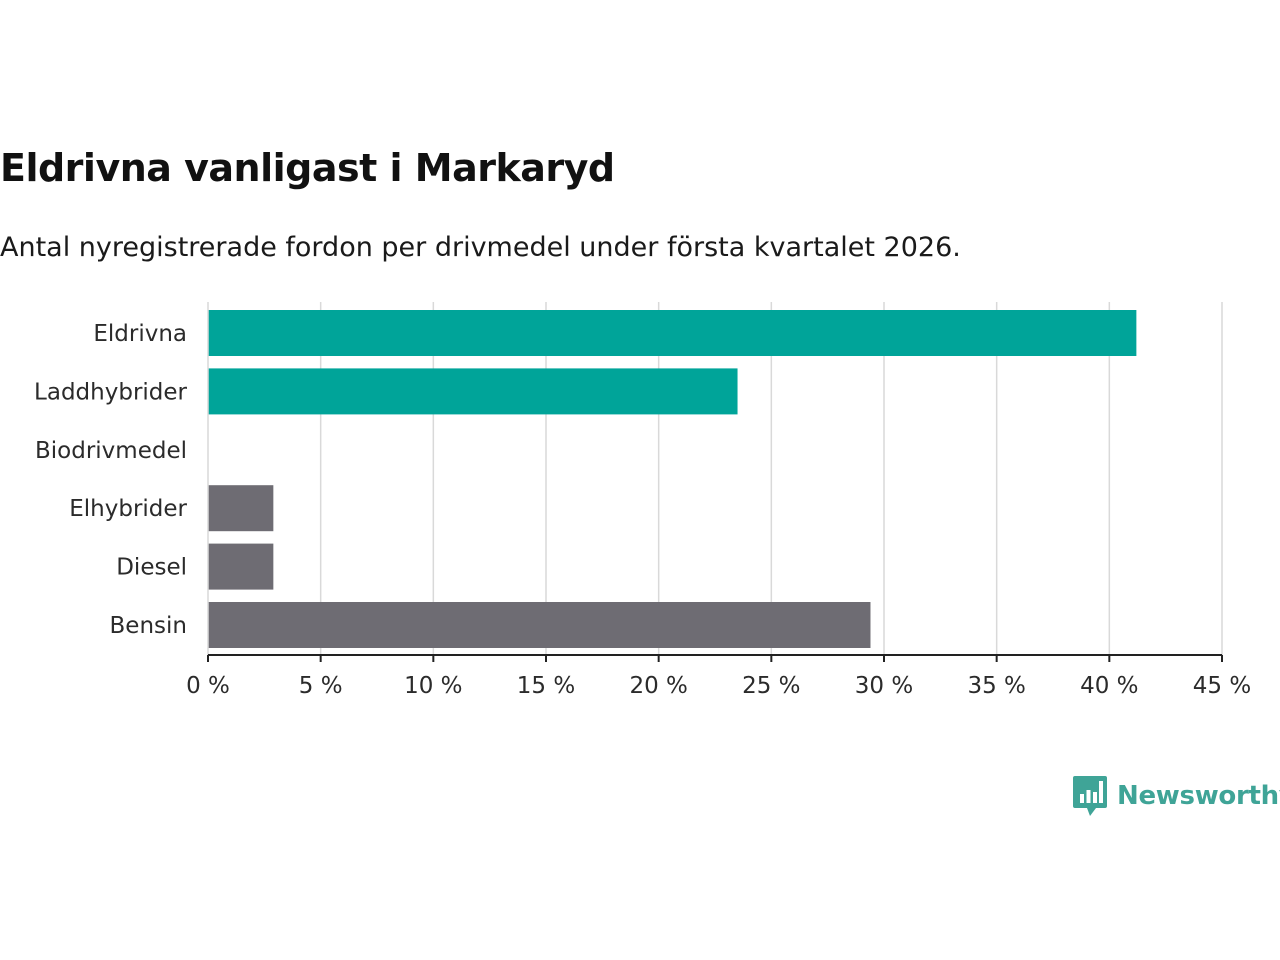 This screenshot has height=960, width=1280. Describe the element at coordinates (208, 686) in the screenshot. I see `x-tick-label: 0 %` at that location.